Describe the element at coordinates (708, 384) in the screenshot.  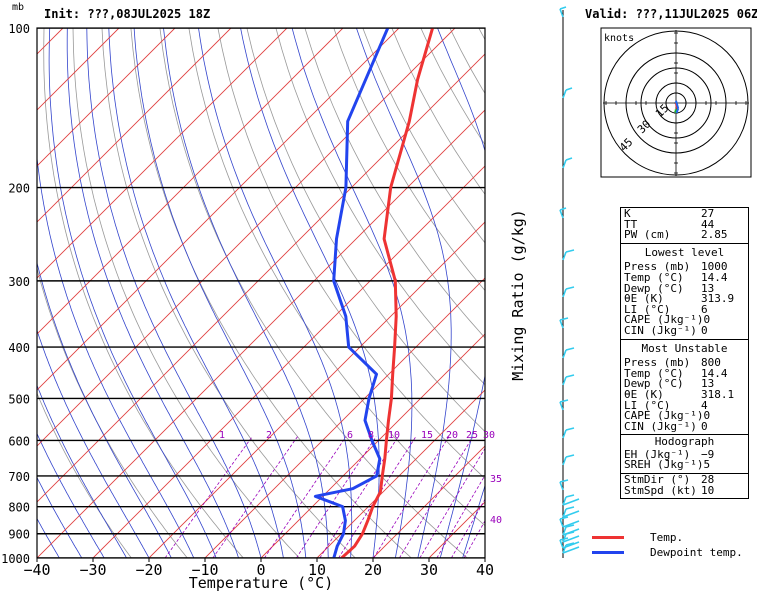
I see `most-unstable-value: 13` at that location.